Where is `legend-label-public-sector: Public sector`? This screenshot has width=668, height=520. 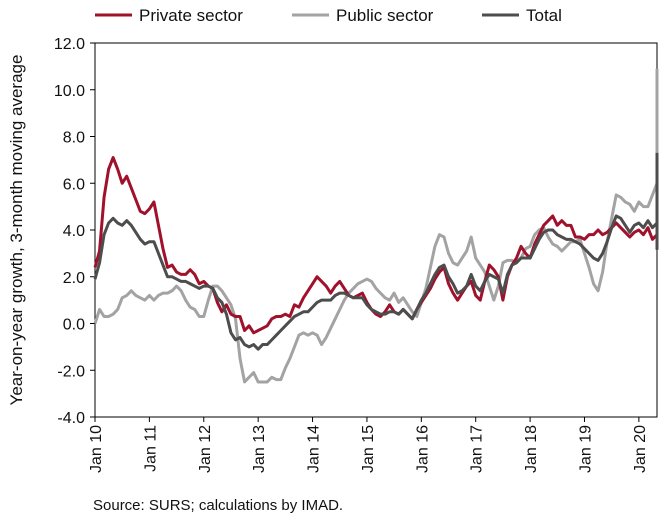
legend-label-public-sector: Public sector is located at coordinates (385, 15).